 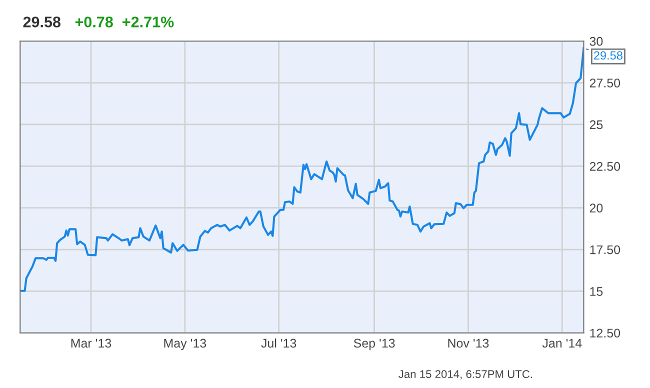 I want to click on x-tick-label: Nov '13, so click(x=468, y=343).